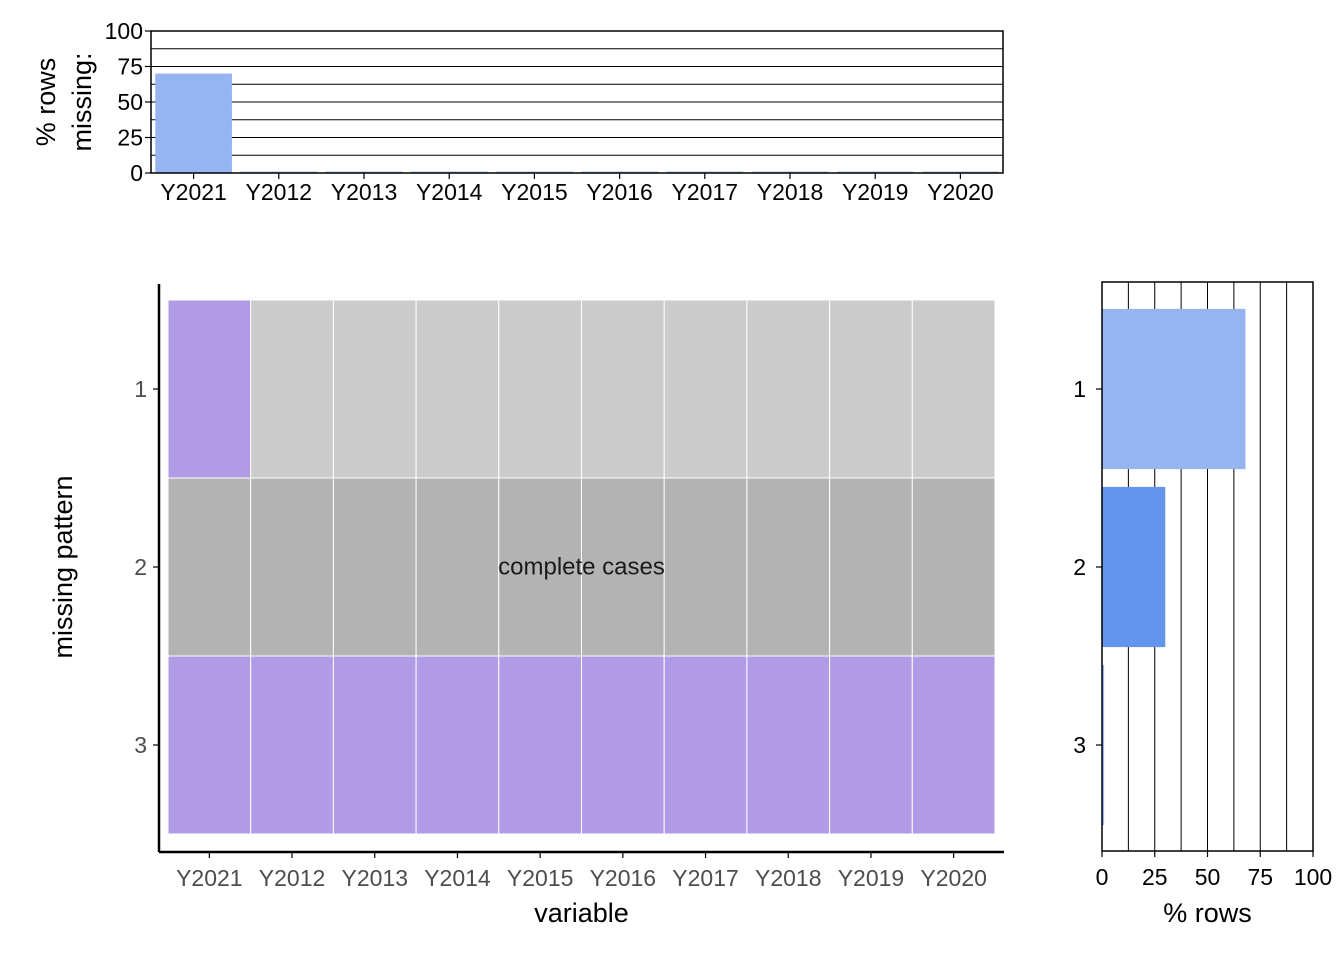  I want to click on heatmap-cell-1-Y2013, so click(374, 389).